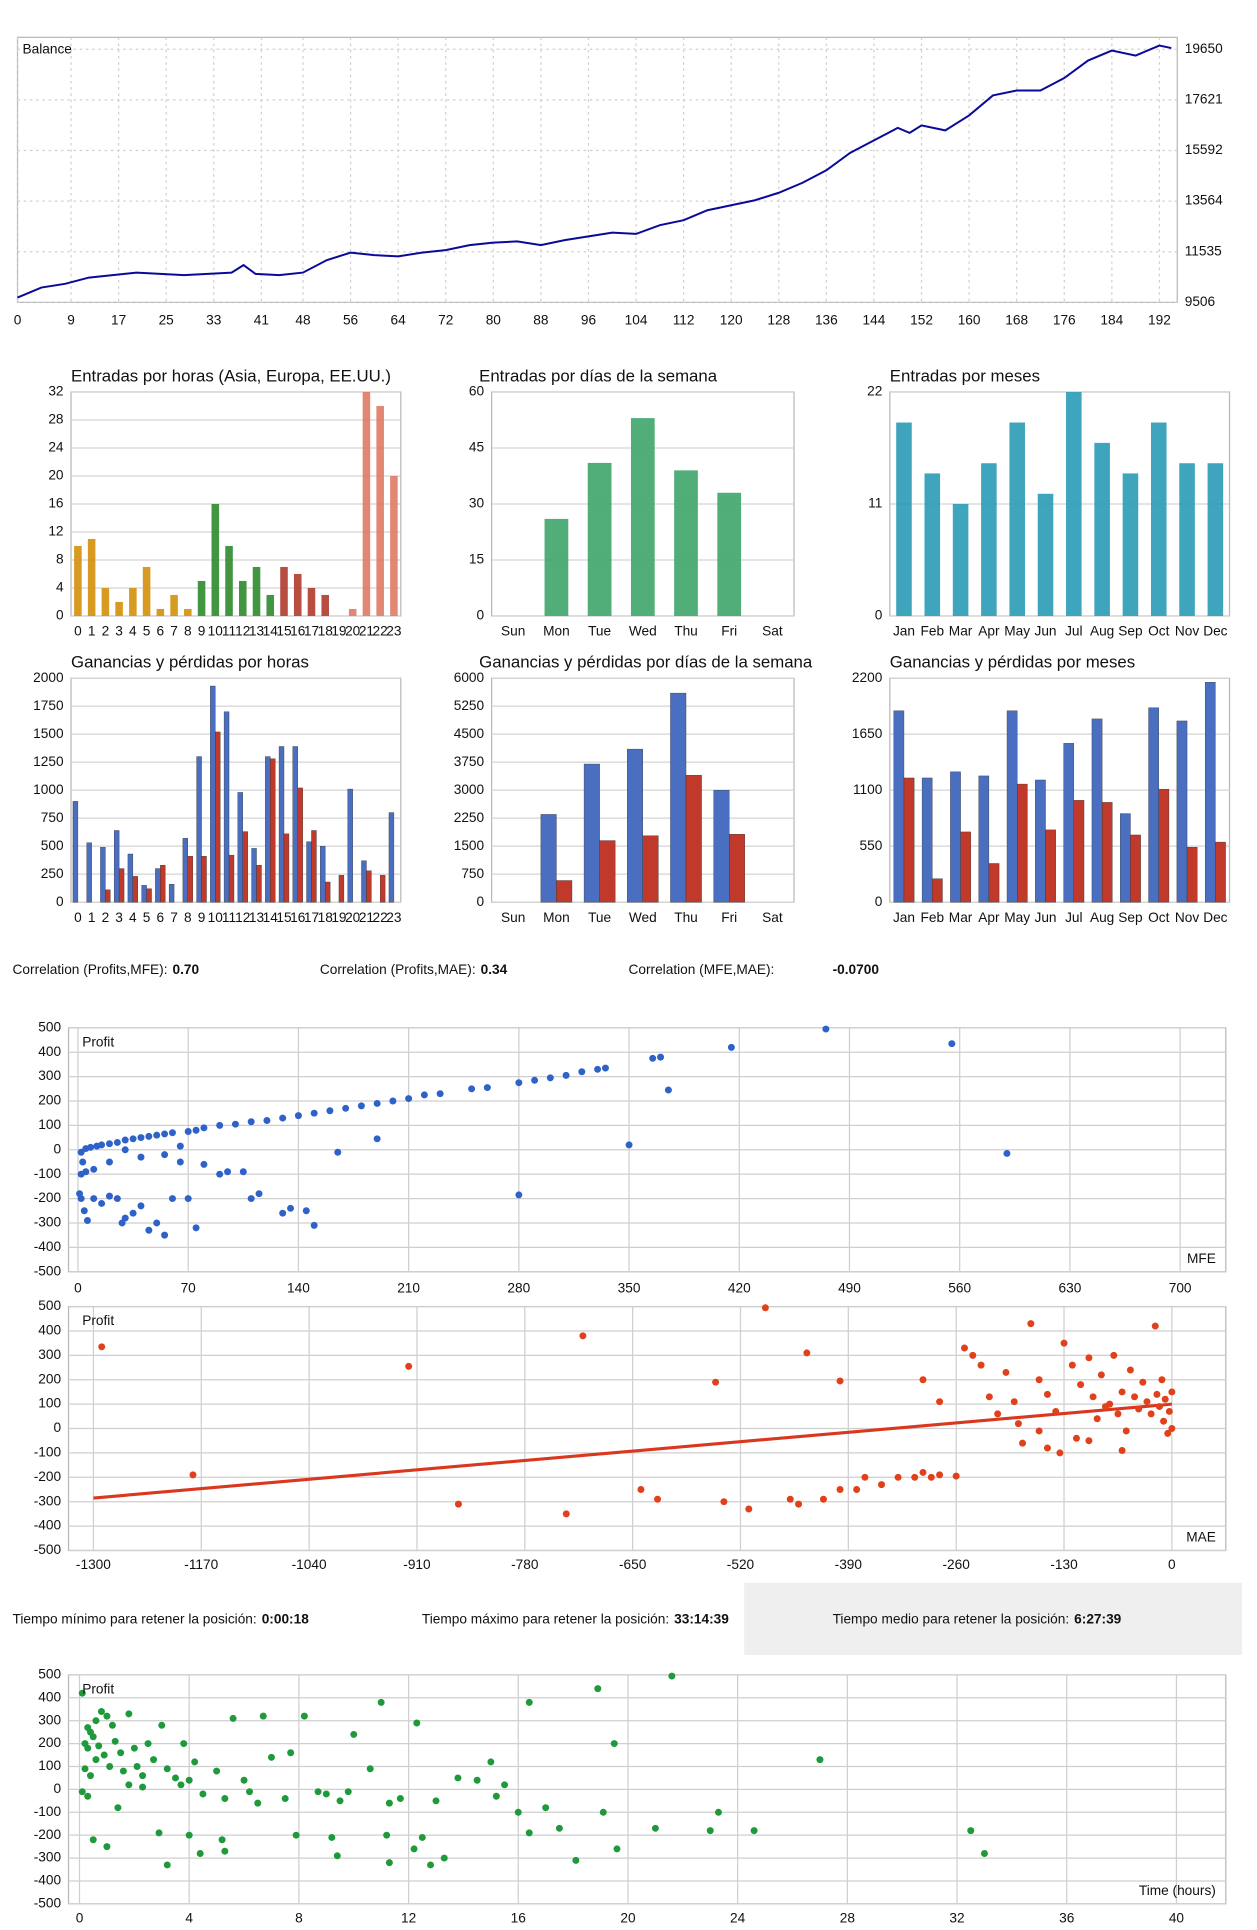 This screenshot has height=1930, width=1257. Describe the element at coordinates (48, 677) in the screenshot. I see `y-tick-label: 2000` at that location.